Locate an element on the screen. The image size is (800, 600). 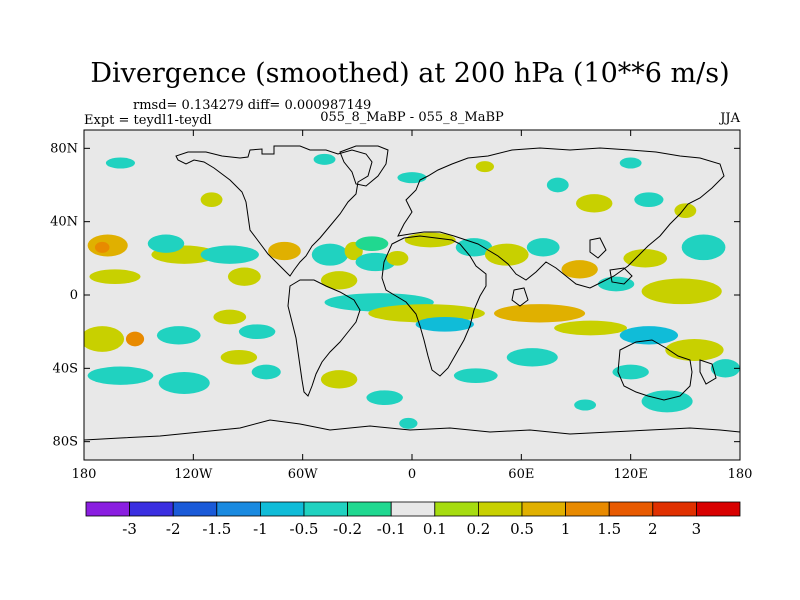
colorbar-label-9: 0.5 is located at coordinates (522, 529).